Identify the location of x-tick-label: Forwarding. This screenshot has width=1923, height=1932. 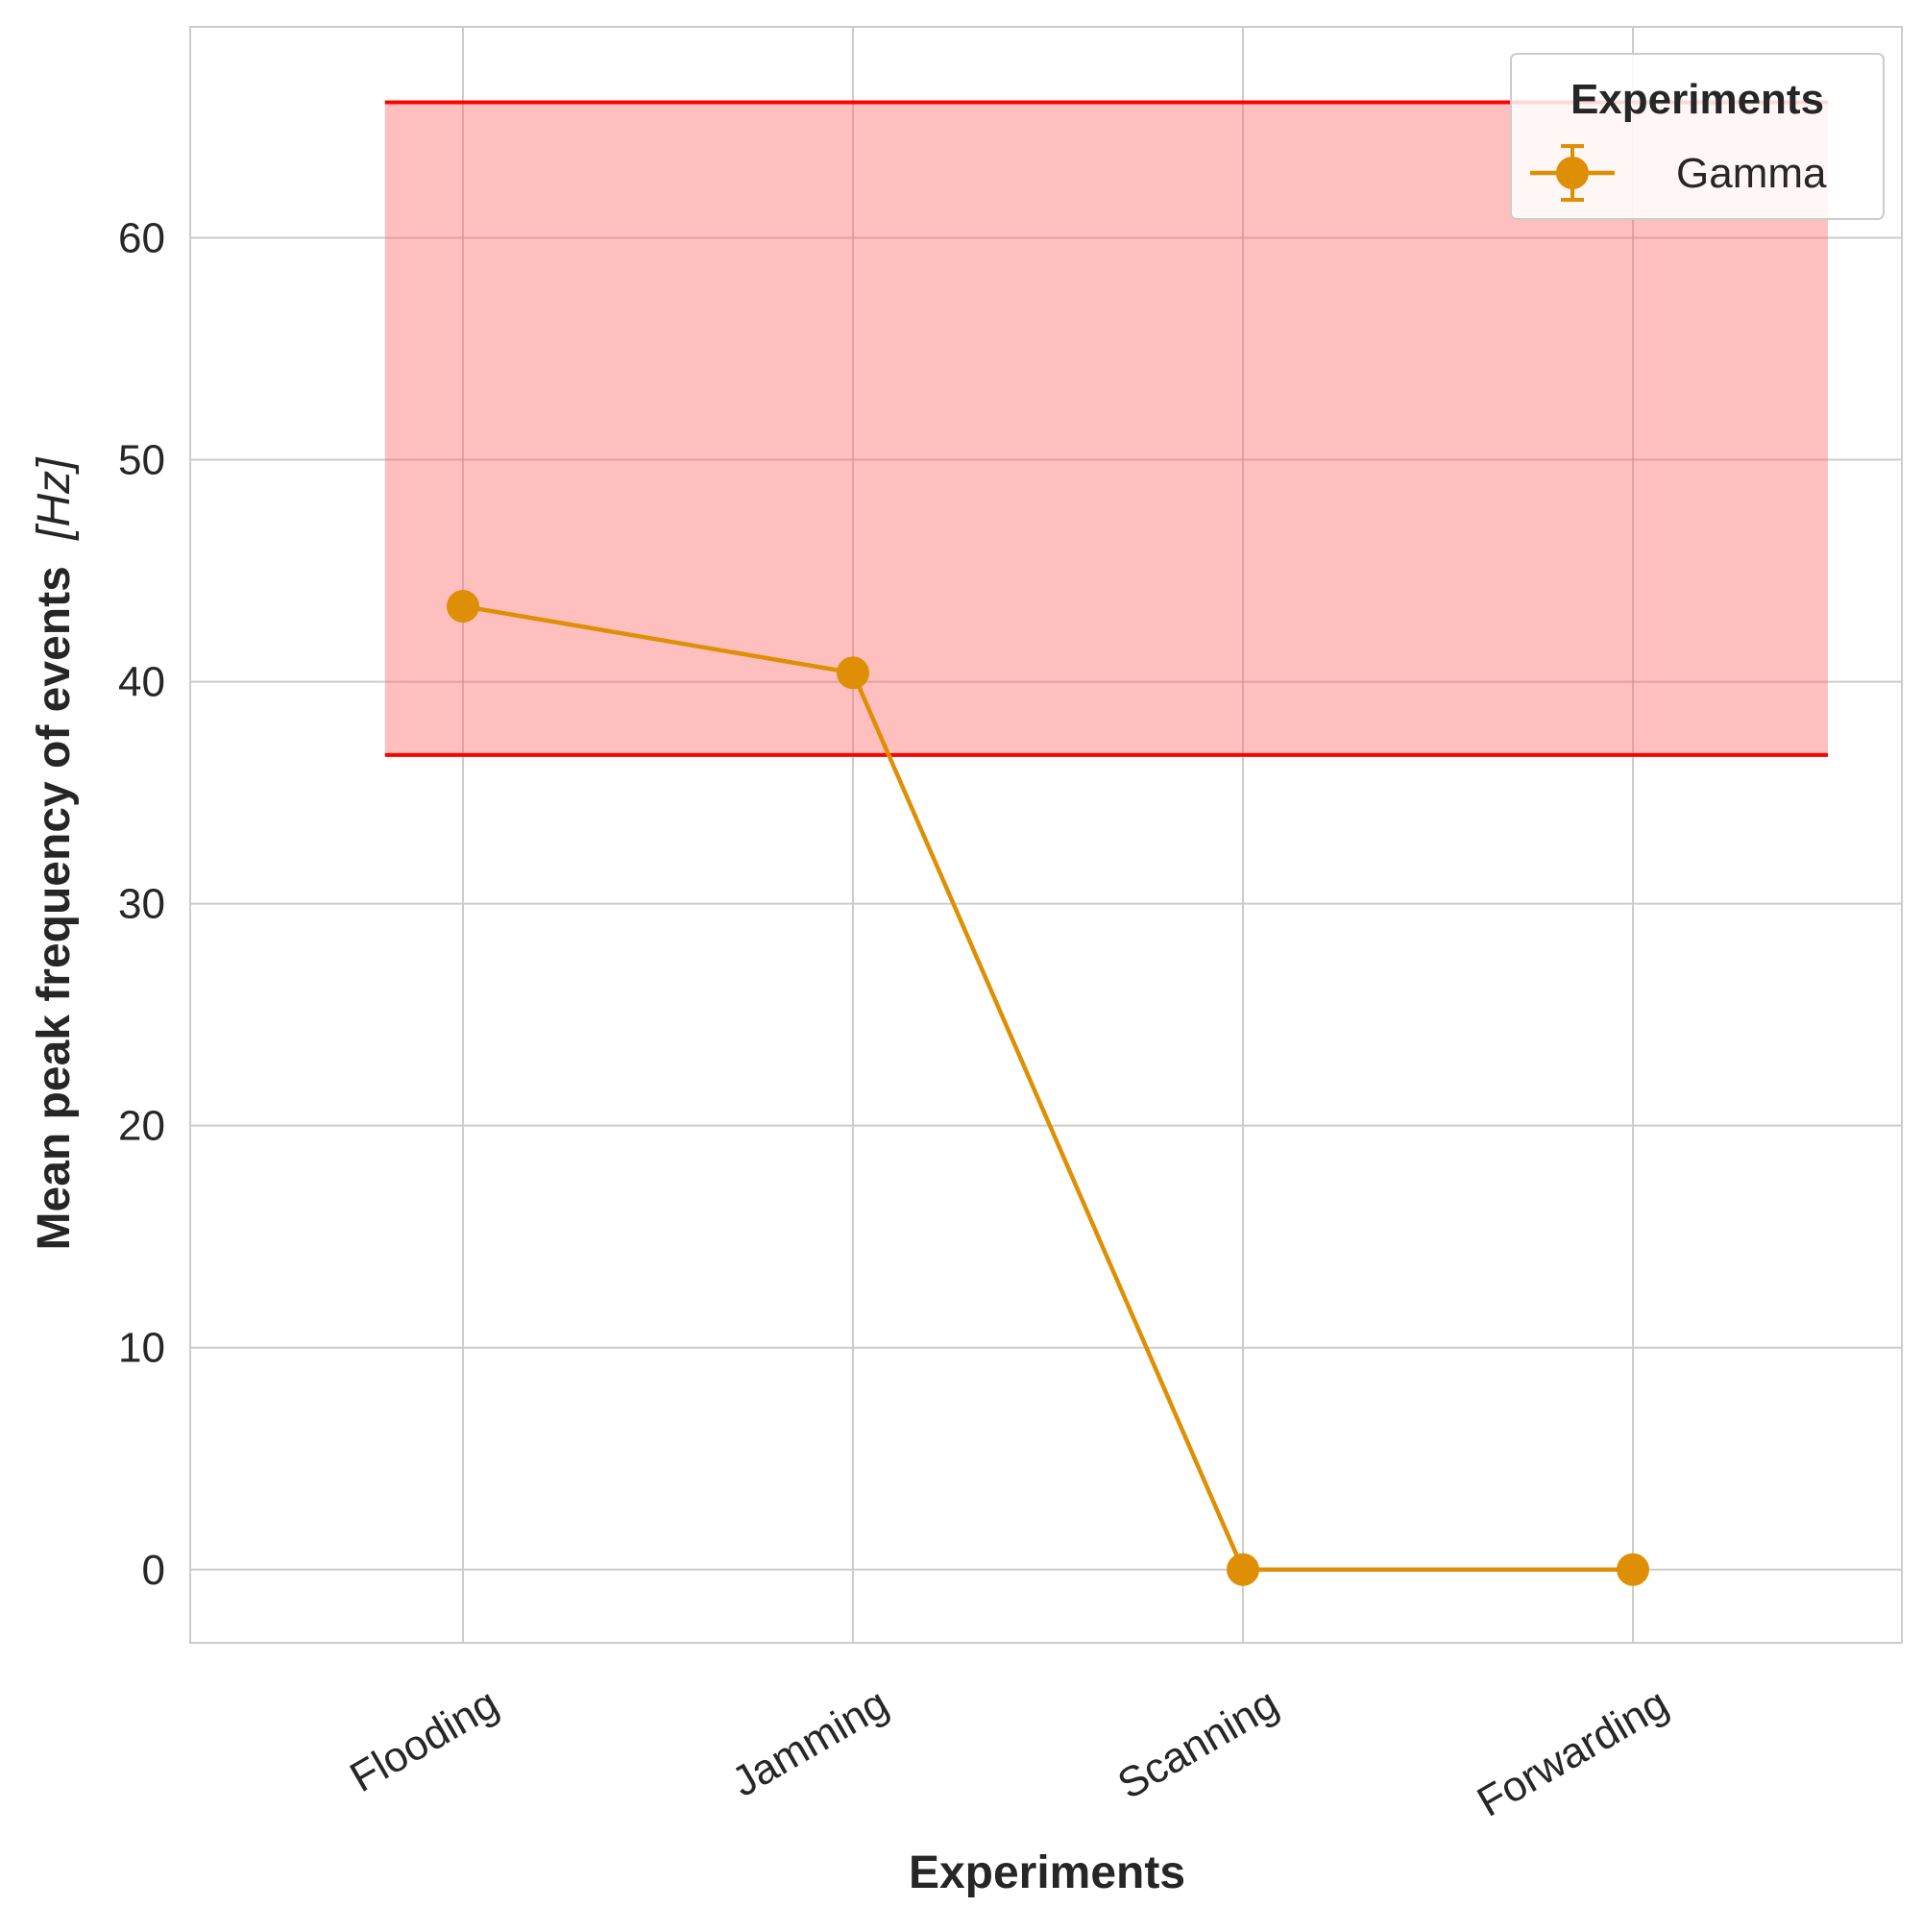
(1573, 1752).